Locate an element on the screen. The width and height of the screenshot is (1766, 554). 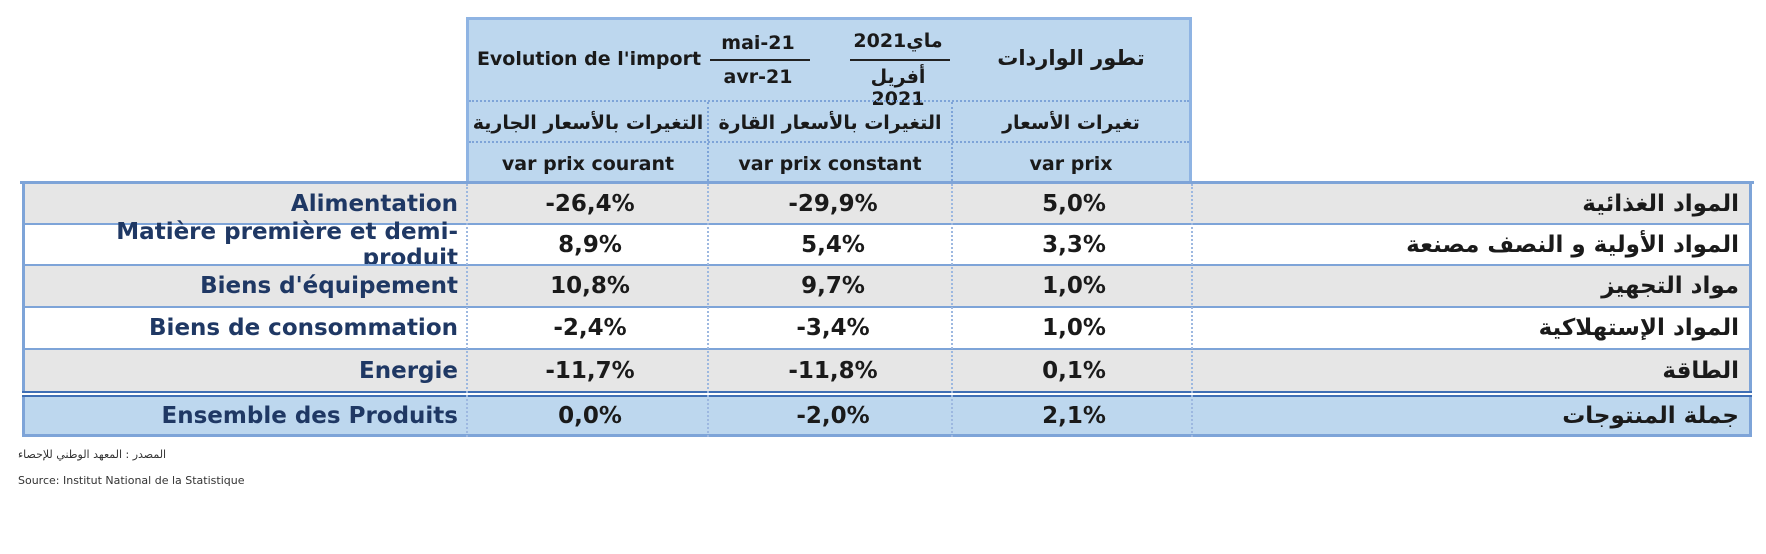
row-value-courant: 8,9% is located at coordinates (590, 244).